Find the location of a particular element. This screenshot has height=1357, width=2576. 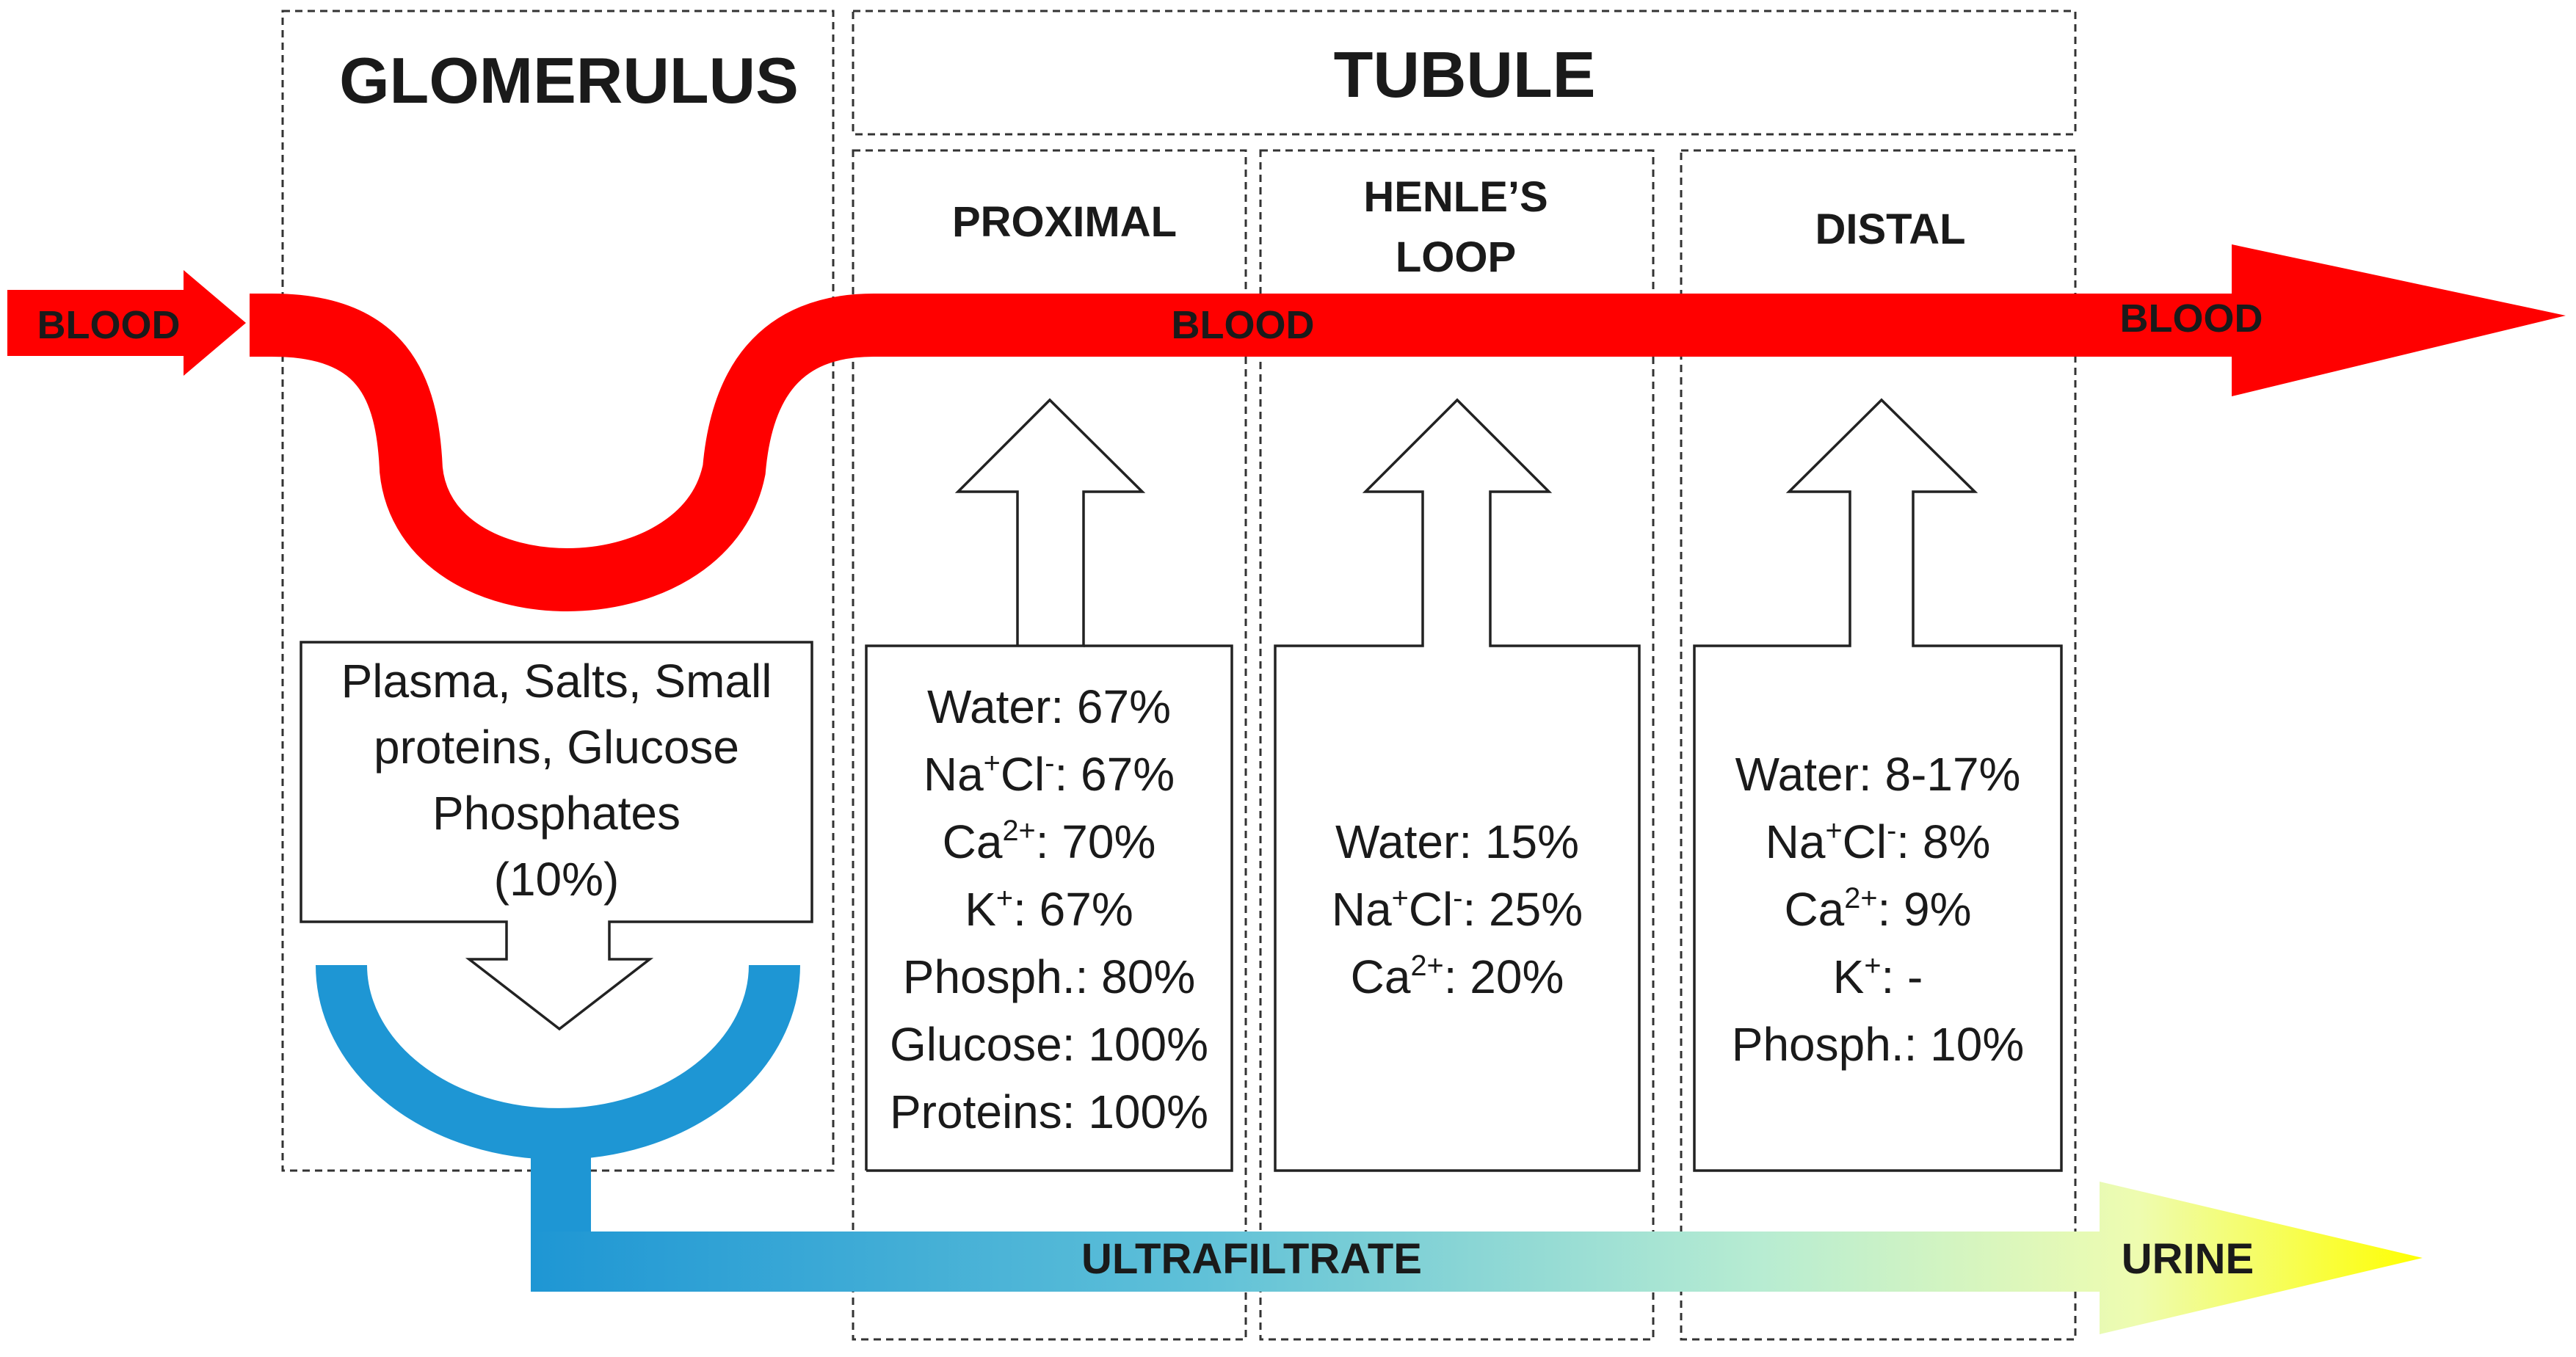

distal-section is located at coordinates (1879, 745).